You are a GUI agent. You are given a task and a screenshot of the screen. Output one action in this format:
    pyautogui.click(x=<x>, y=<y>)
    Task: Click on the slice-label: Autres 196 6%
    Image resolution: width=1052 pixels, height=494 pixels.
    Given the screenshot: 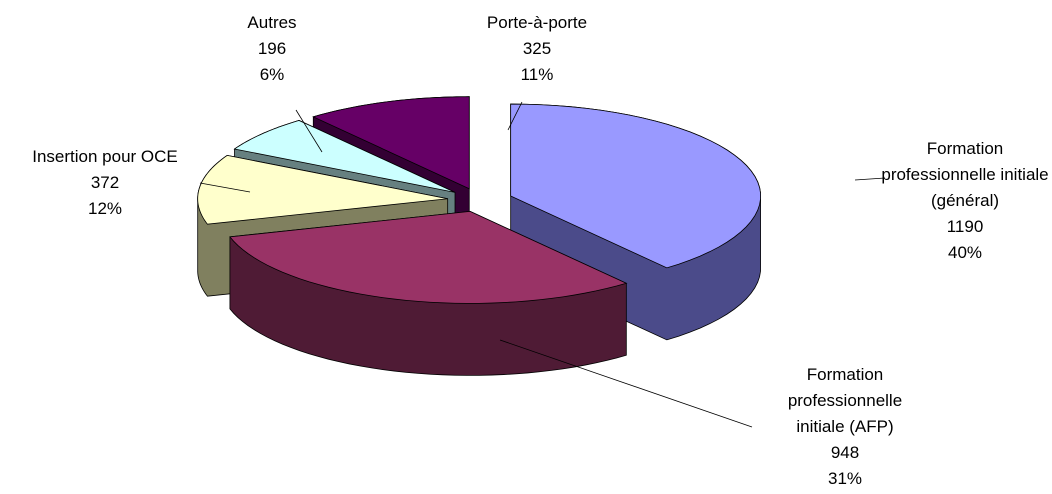 What is the action you would take?
    pyautogui.click(x=272, y=49)
    